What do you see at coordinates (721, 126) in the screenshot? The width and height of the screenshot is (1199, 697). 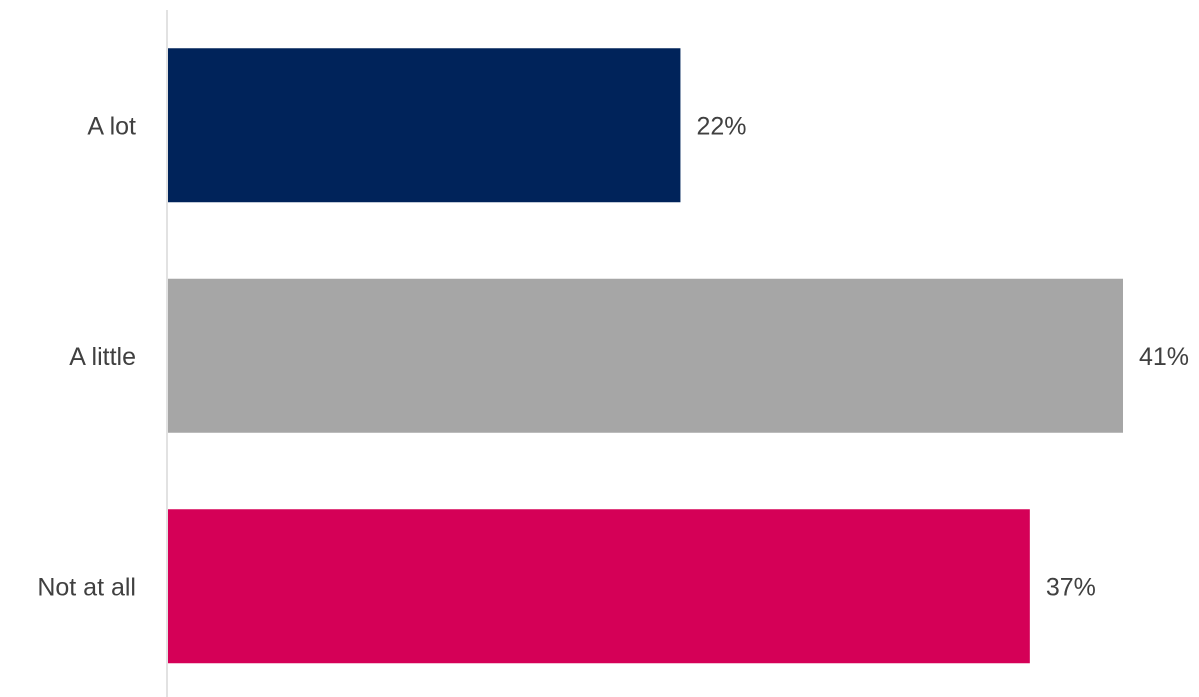 I see `data-label: 22%` at bounding box center [721, 126].